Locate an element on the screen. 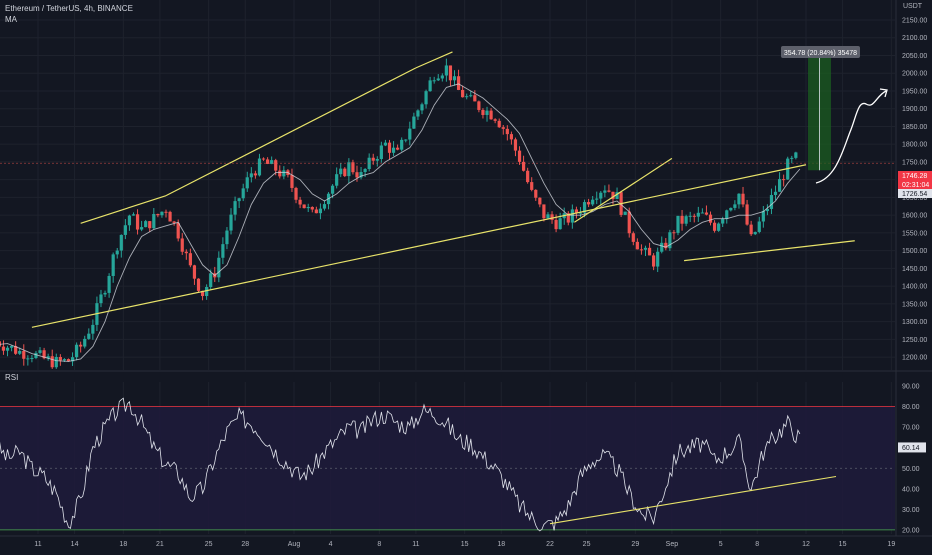 The image size is (932, 555). time-axis-tick: 5 is located at coordinates (721, 544).